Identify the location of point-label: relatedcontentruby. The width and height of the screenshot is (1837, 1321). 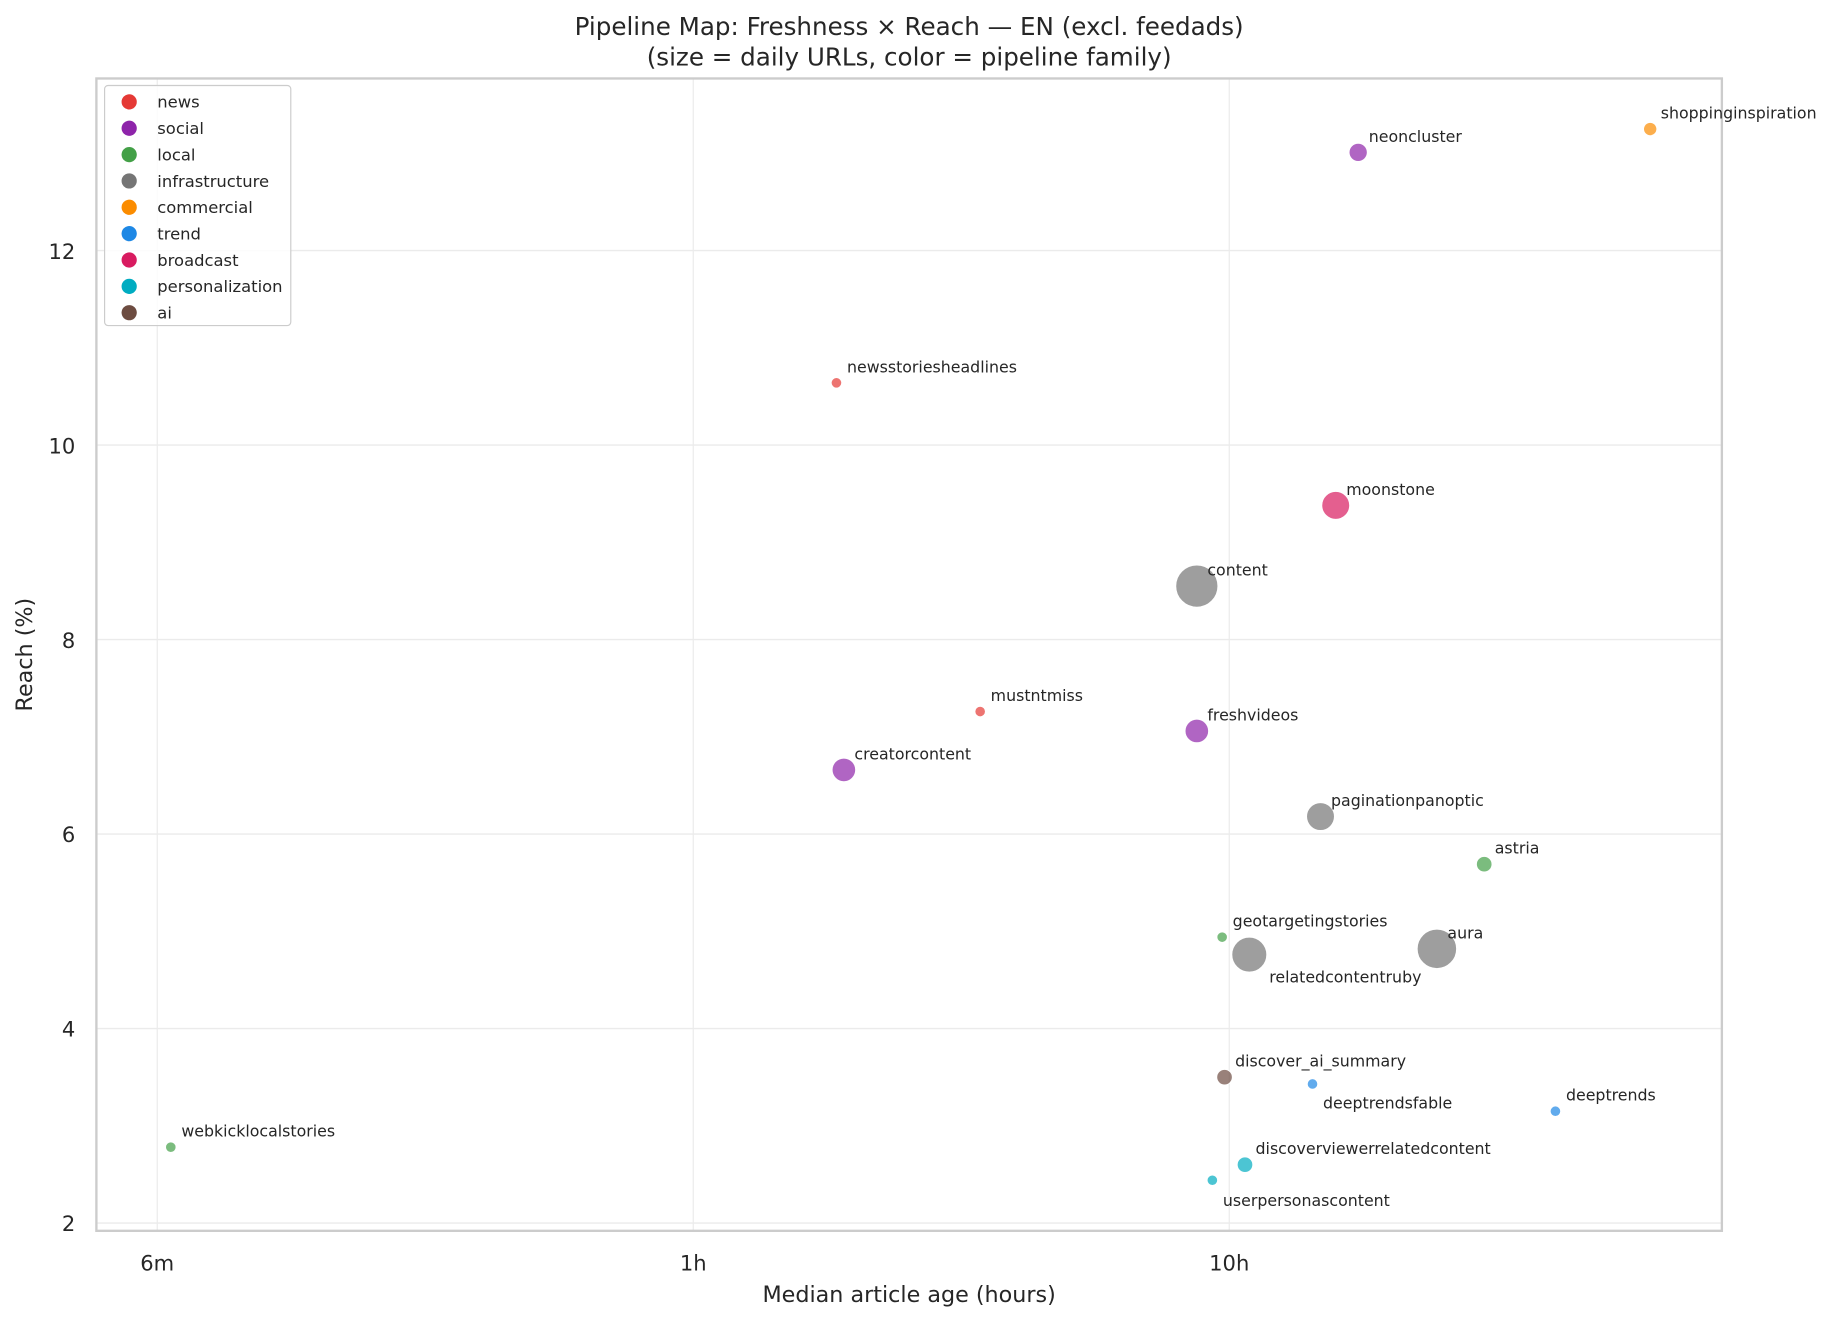
(1345, 977).